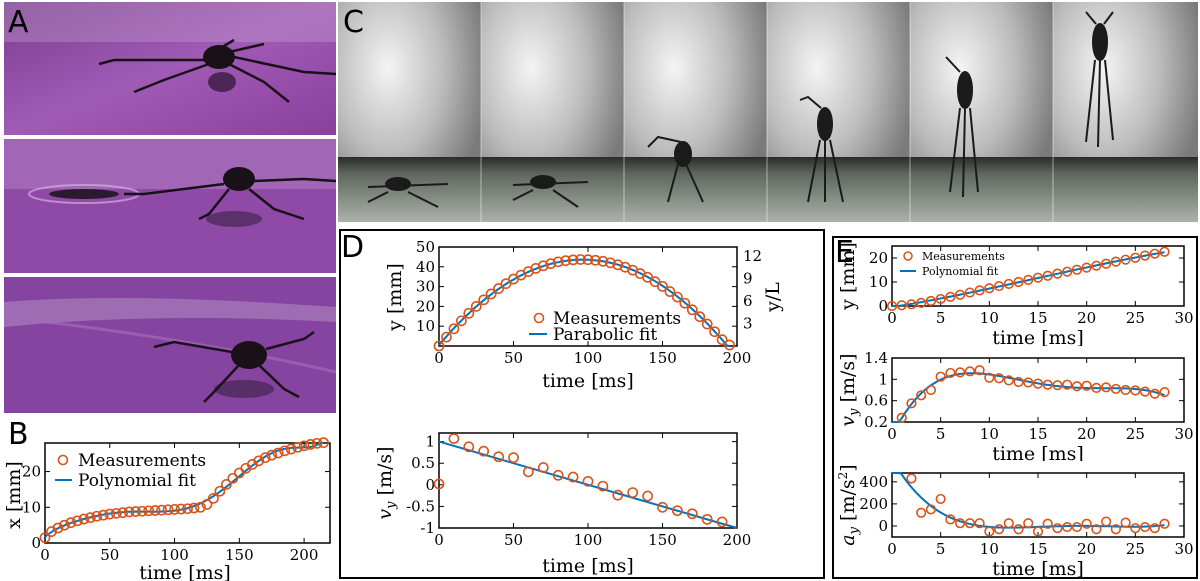 This screenshot has width=1200, height=581. Describe the element at coordinates (588, 540) in the screenshot. I see `x-tick-label: 100` at that location.